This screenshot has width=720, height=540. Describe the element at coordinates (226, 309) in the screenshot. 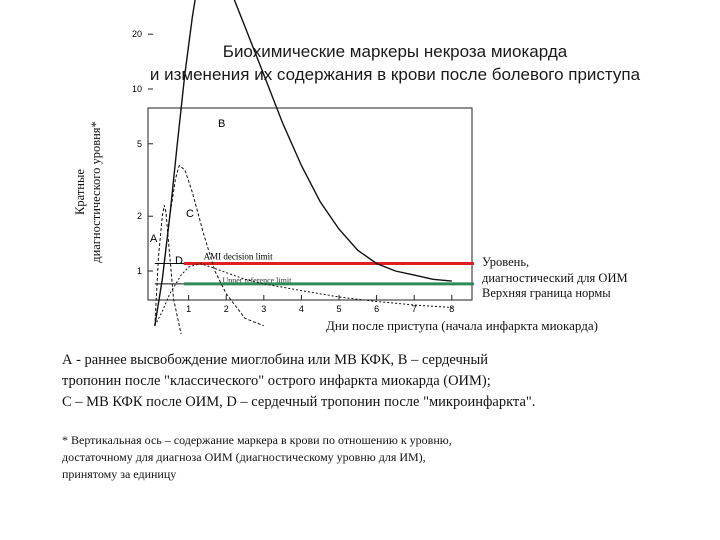

I see `x-tick-label: 2` at that location.